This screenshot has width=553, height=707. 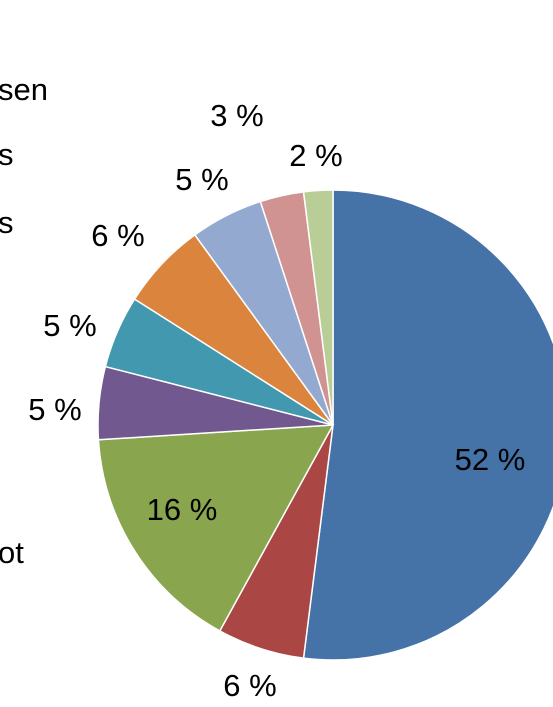 I want to click on data-label: 2 %, so click(x=315, y=155).